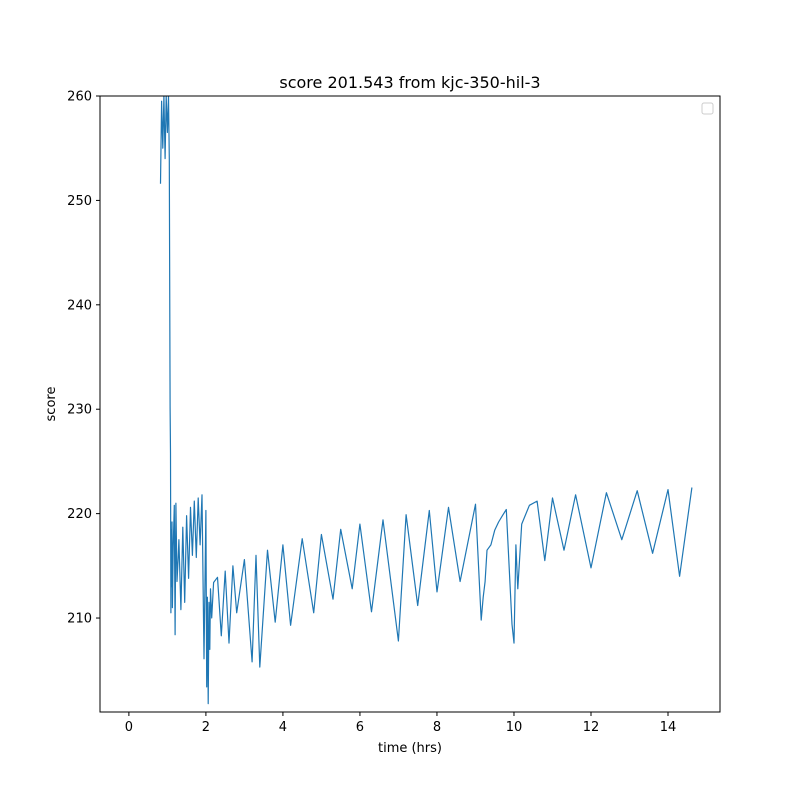 Image resolution: width=800 pixels, height=805 pixels. Describe the element at coordinates (401, 723) in the screenshot. I see `x-axis: 0 2 4 6 8 10 12 14` at that location.